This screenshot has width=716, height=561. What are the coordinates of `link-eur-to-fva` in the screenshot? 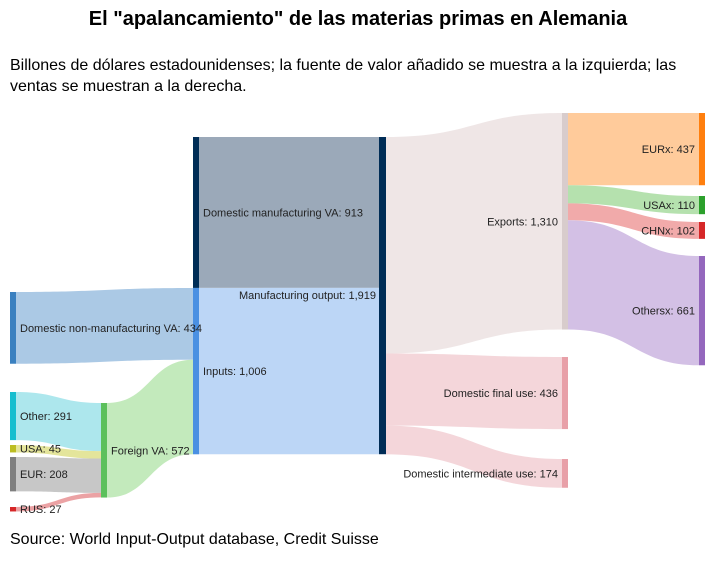 It's located at (58, 475).